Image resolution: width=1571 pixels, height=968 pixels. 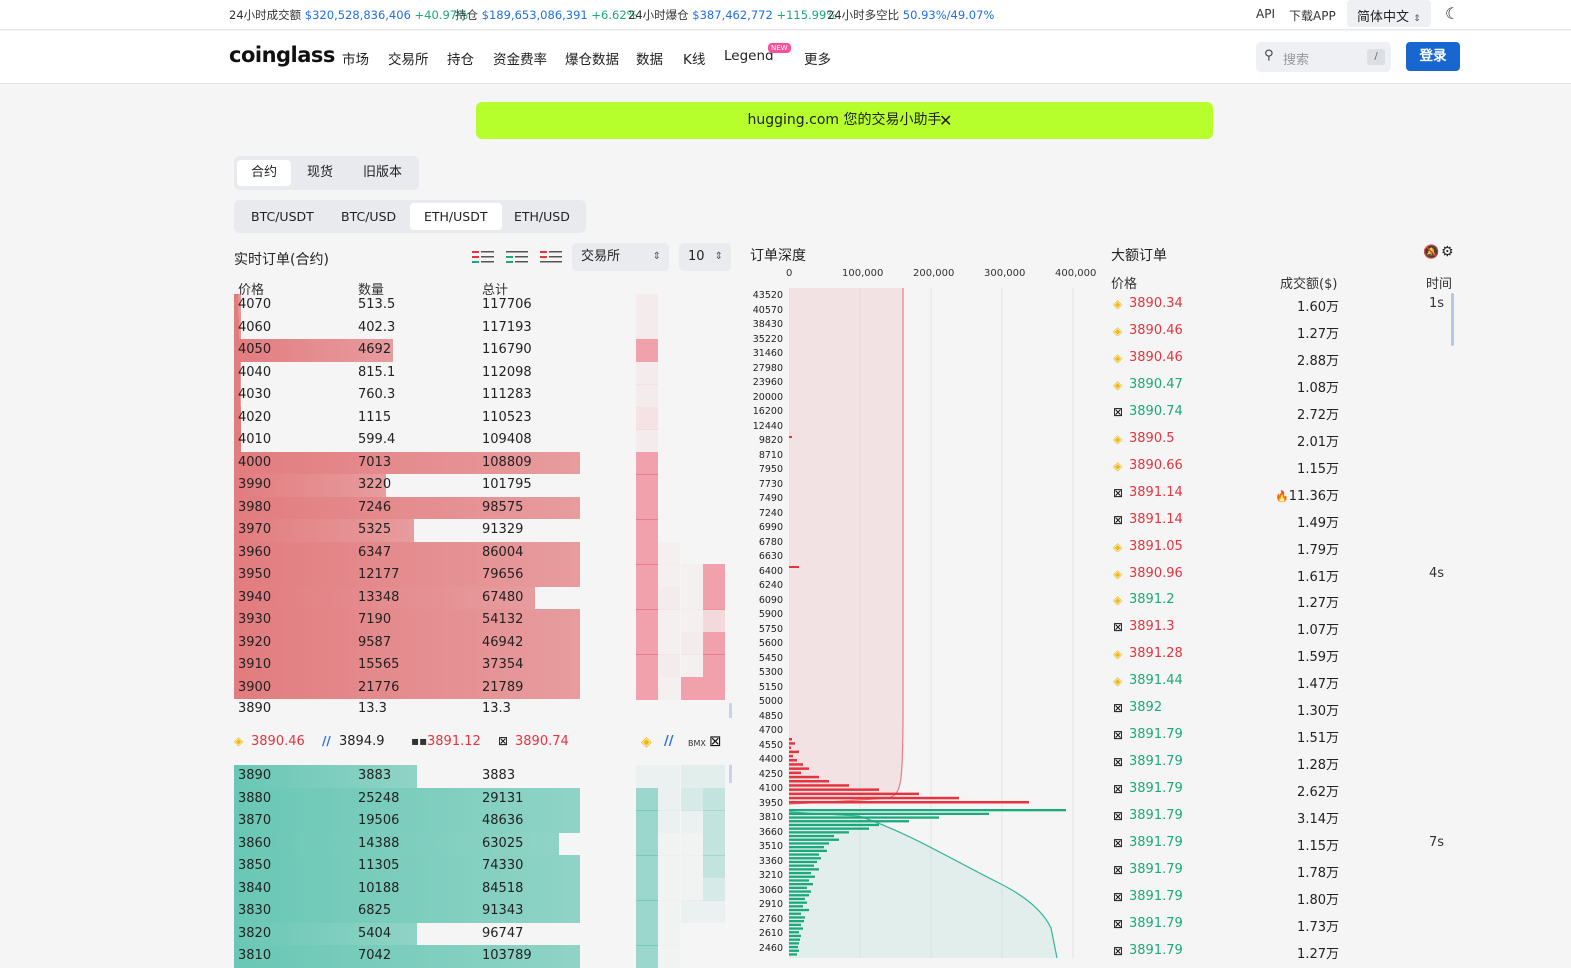 I want to click on ask-row: 4040 815.1 112098, so click(x=407, y=372).